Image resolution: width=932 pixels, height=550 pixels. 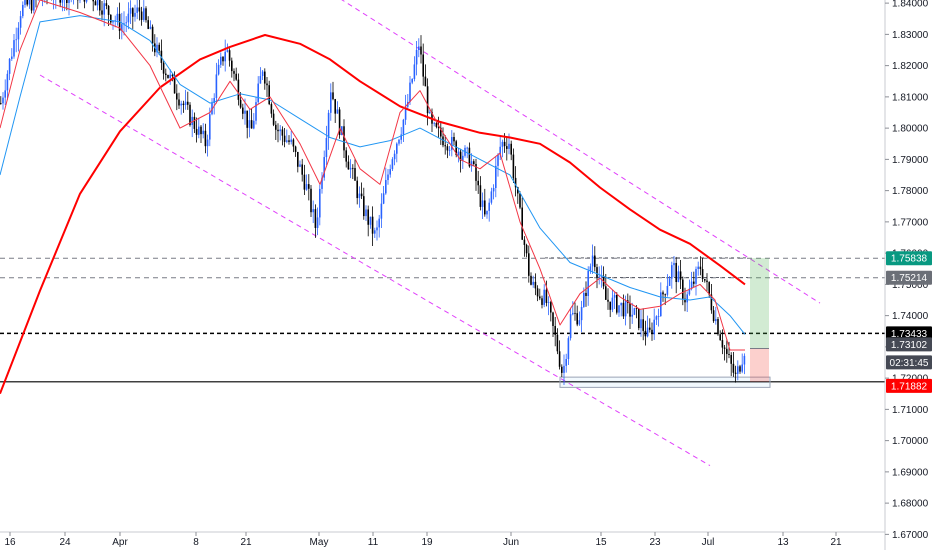 I want to click on price-tick-label: 1.67000, so click(x=910, y=535).